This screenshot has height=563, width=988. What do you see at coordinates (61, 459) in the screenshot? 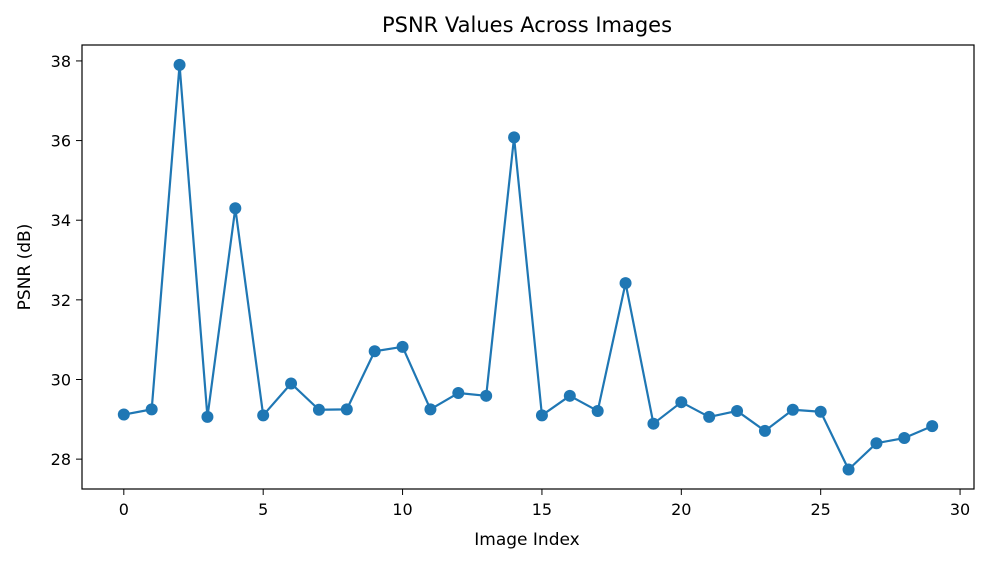
I see `y-tick-label: 28` at bounding box center [61, 459].